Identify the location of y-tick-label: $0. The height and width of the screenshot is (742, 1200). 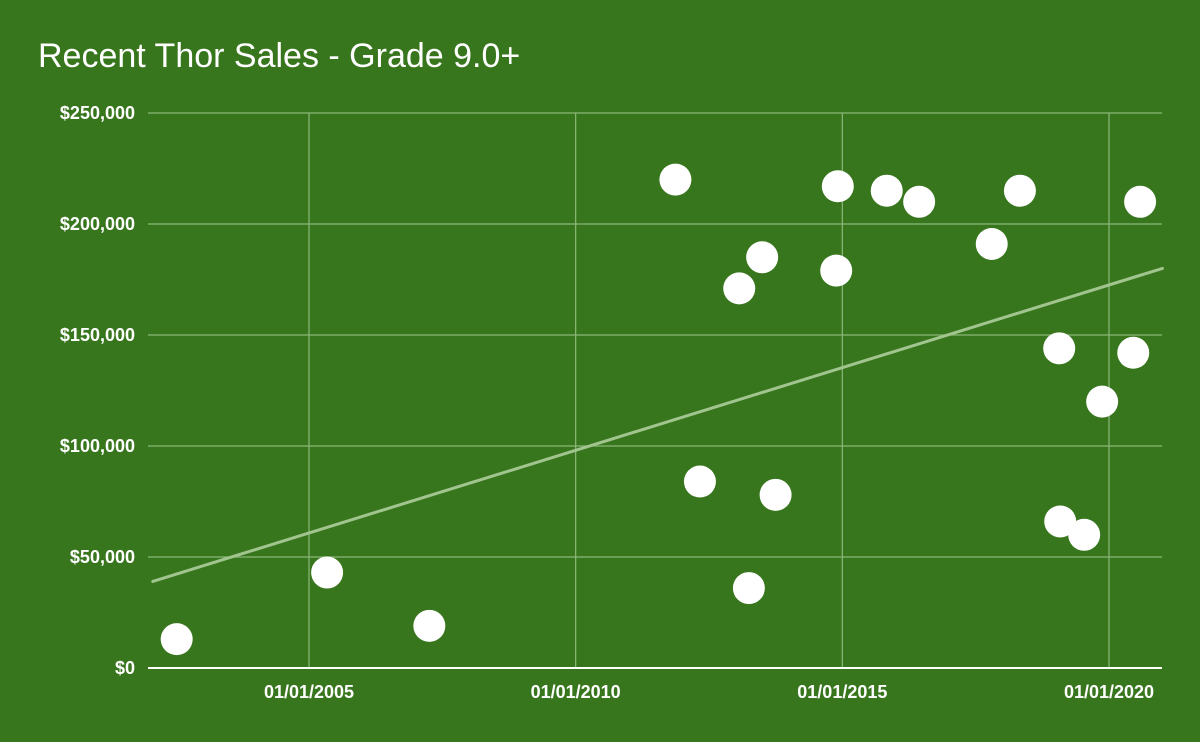
(125, 668).